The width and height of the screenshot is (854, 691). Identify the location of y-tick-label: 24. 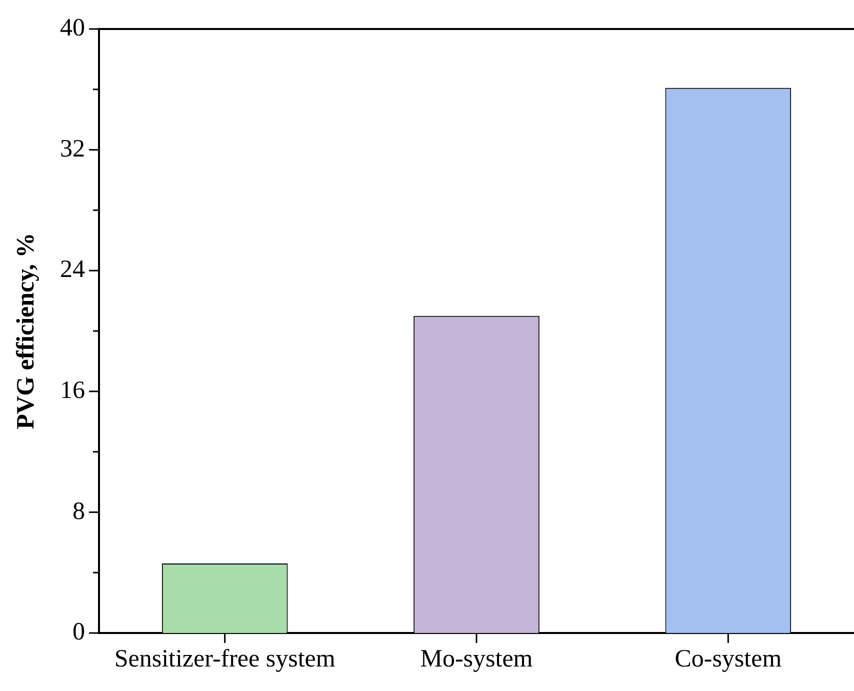
(73, 270).